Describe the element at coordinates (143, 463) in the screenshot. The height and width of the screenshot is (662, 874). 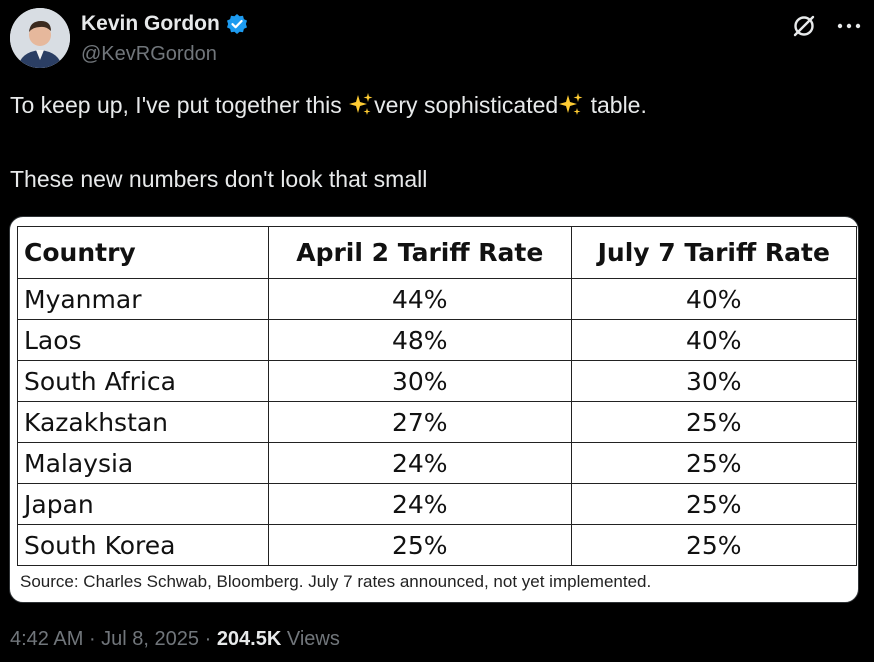
I see `country-cell: Malaysia` at that location.